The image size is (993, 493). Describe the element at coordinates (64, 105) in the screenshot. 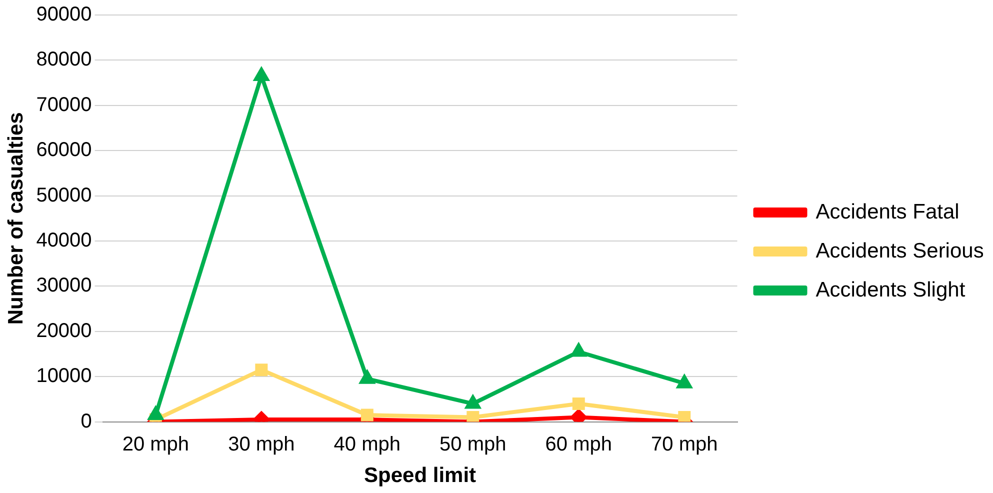

I see `y-tick-label: 70000` at that location.